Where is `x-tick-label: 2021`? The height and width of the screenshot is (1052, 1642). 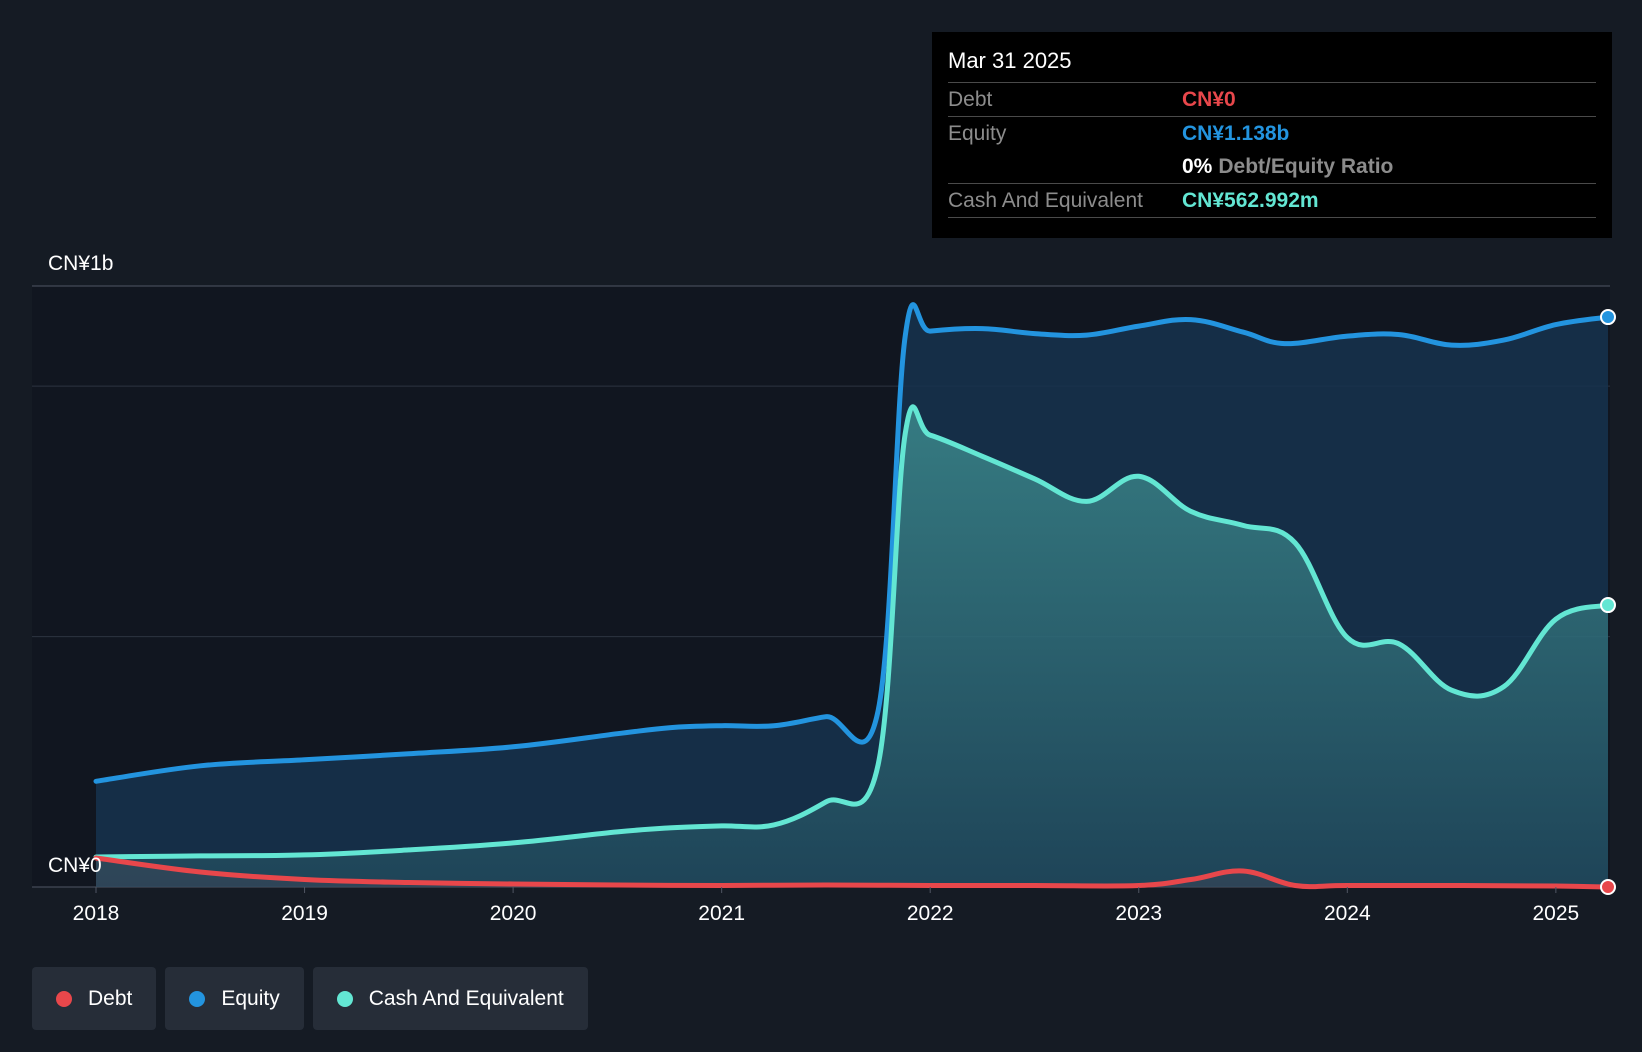 x-tick-label: 2021 is located at coordinates (721, 913).